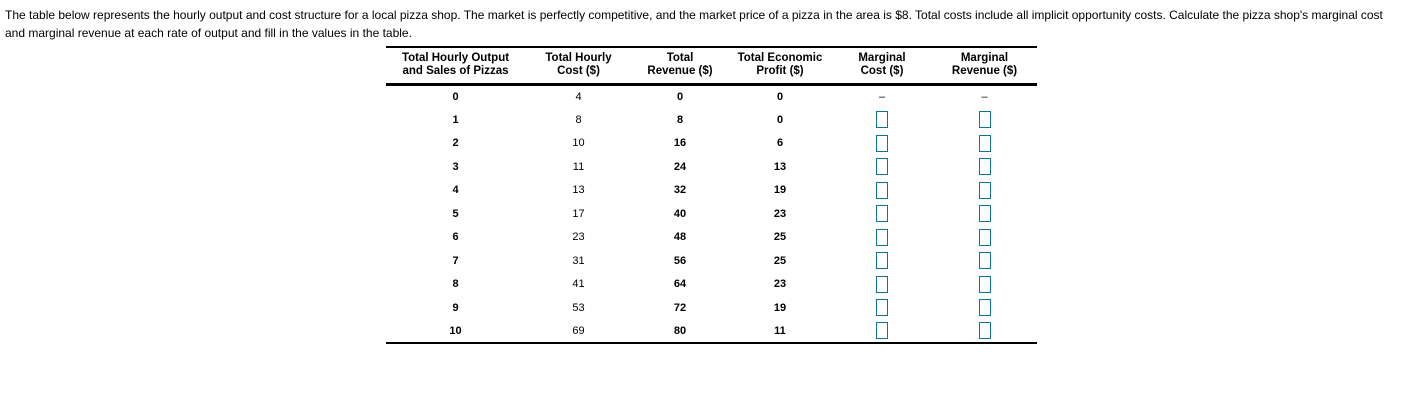 This screenshot has height=412, width=1408. I want to click on table-row: 1 8 8 0, so click(711, 120).